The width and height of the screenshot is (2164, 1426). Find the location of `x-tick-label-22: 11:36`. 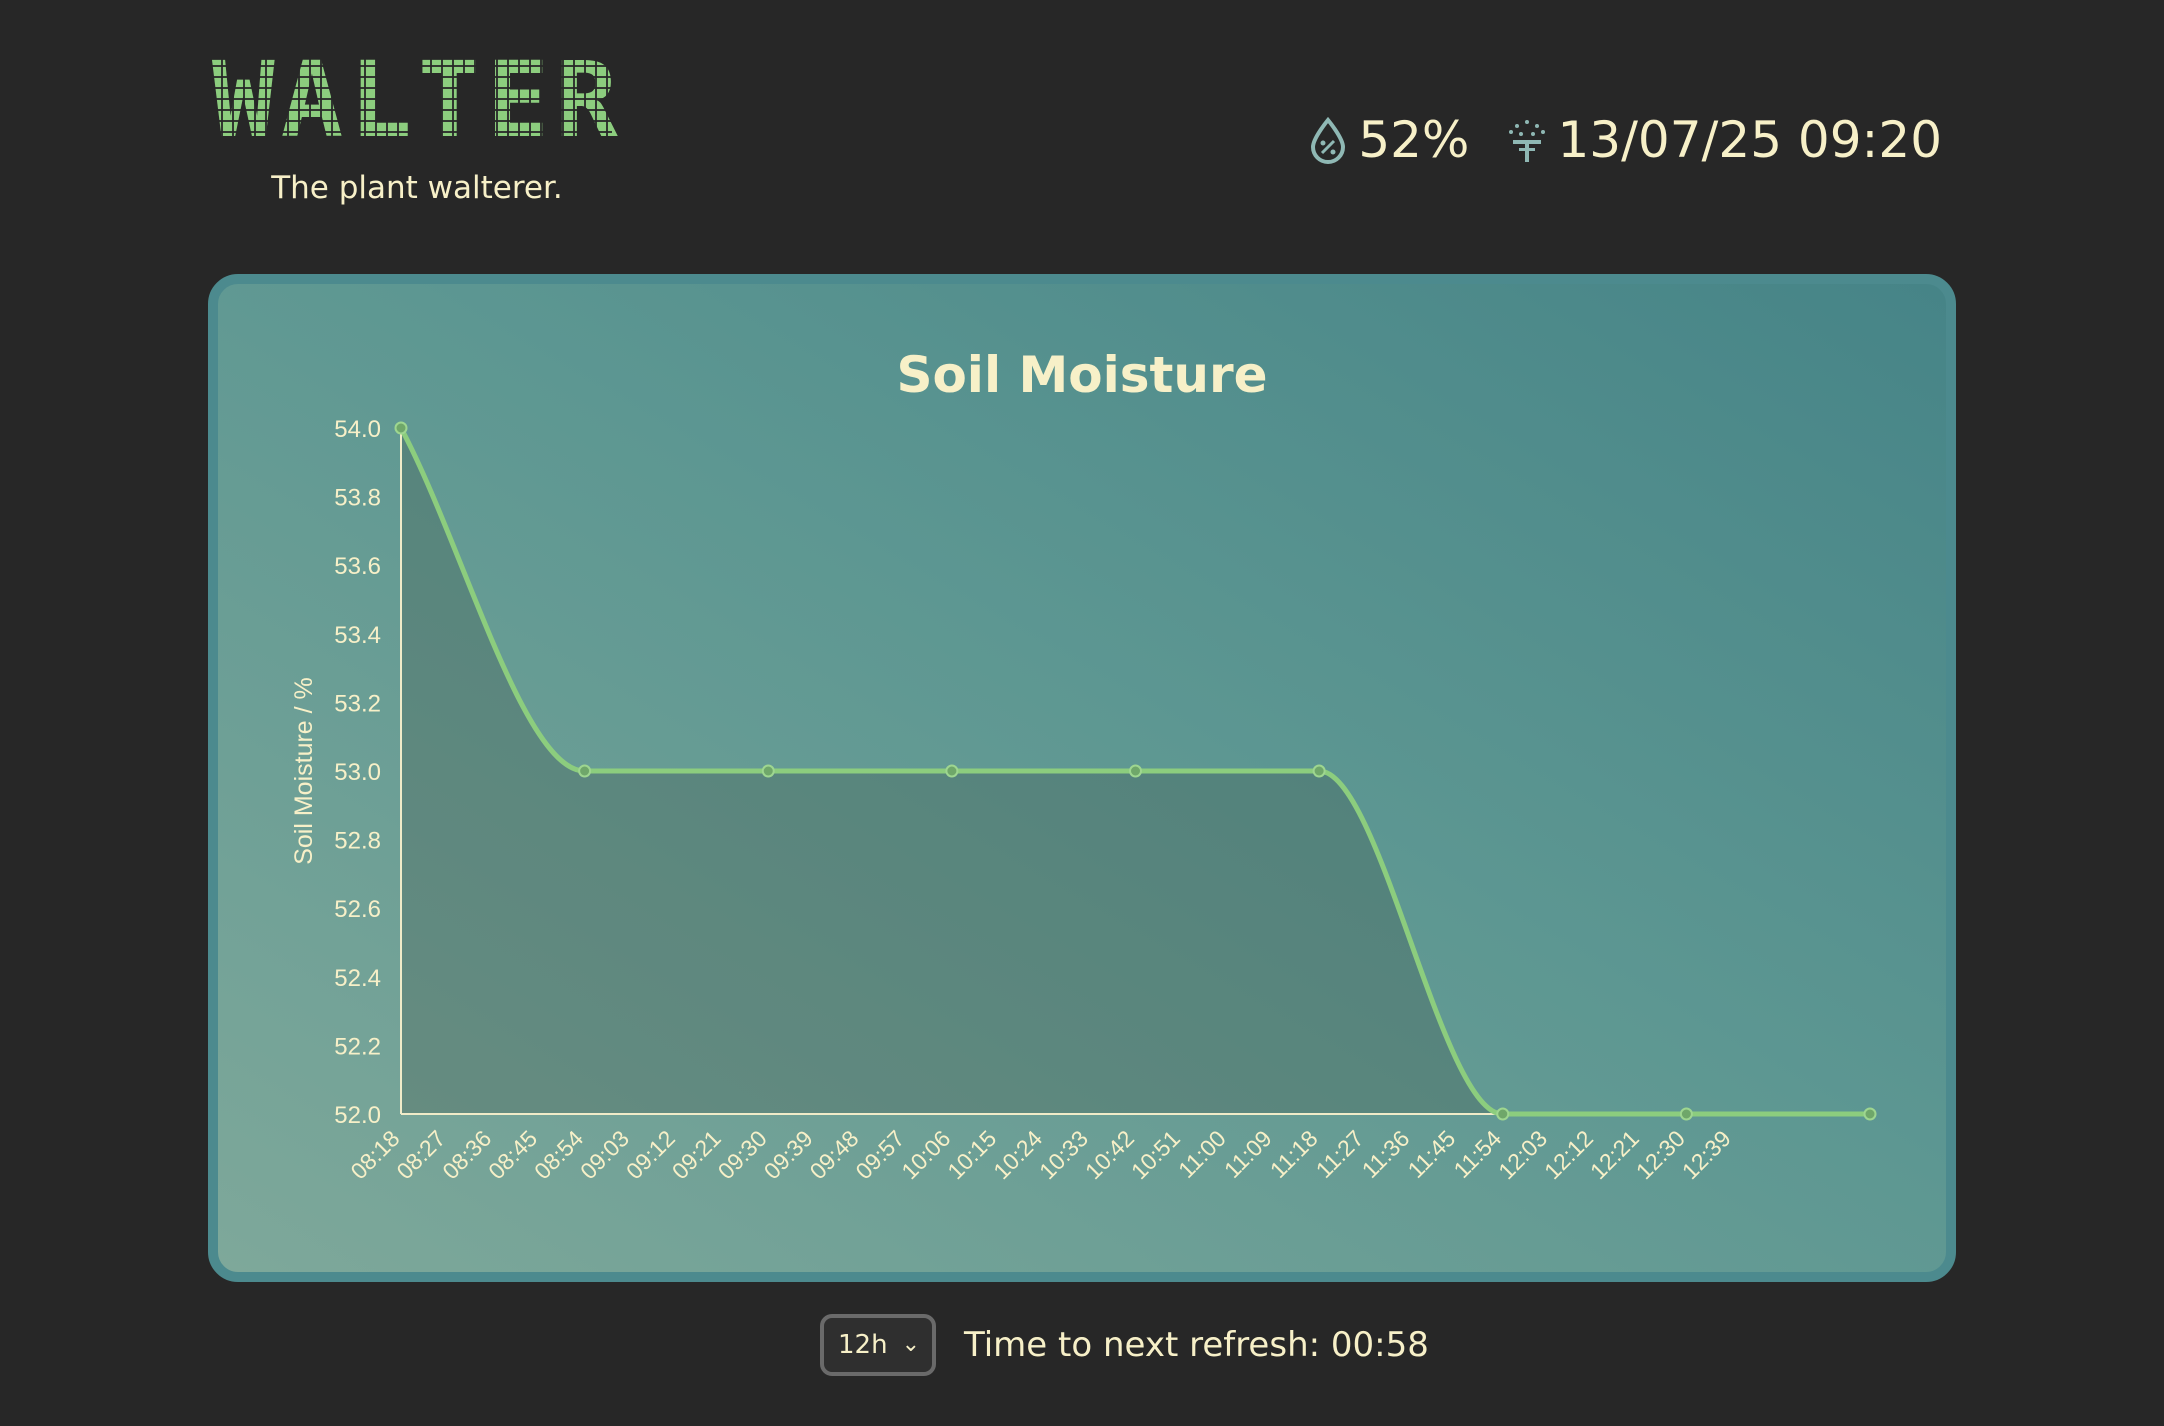

x-tick-label-22: 11:36 is located at coordinates (1386, 1154).